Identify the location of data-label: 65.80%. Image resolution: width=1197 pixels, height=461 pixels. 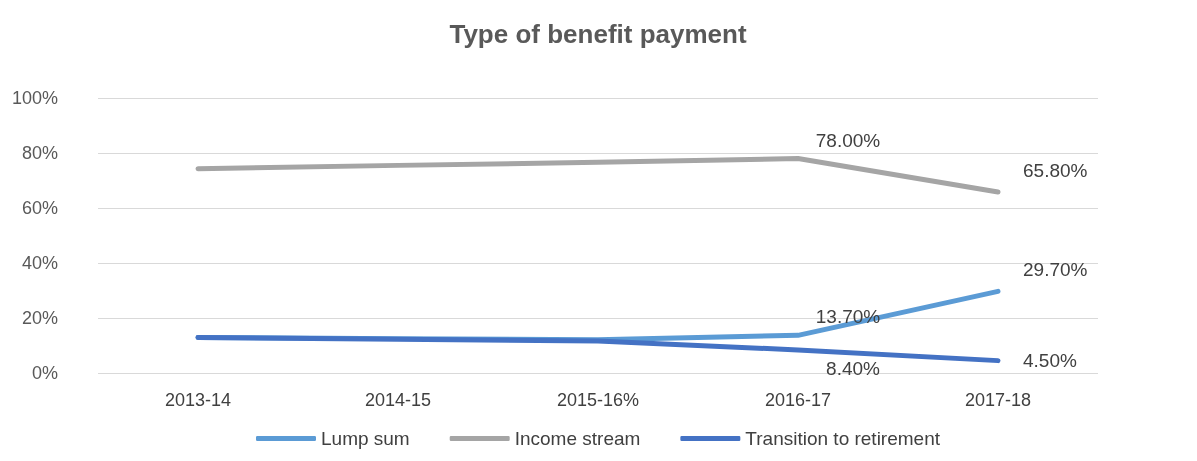
(1055, 170).